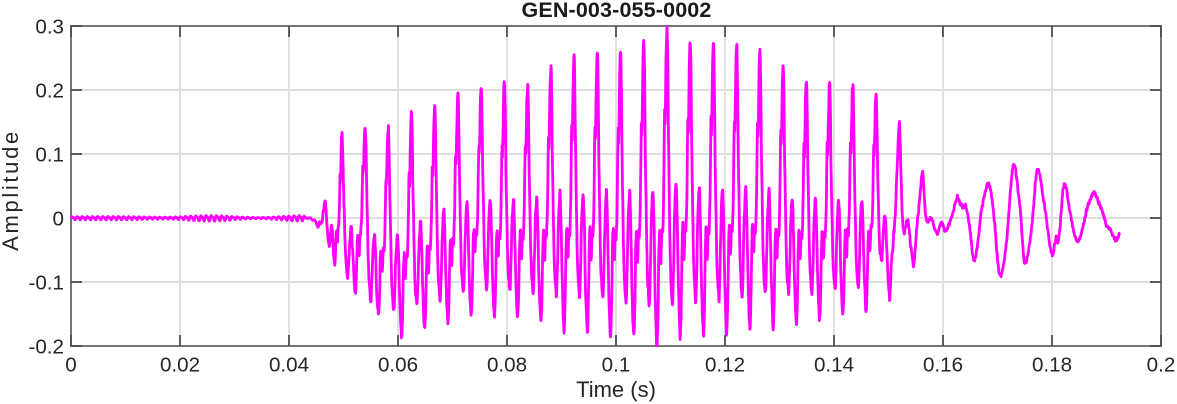  I want to click on svg-text: 0.06, so click(398, 365).